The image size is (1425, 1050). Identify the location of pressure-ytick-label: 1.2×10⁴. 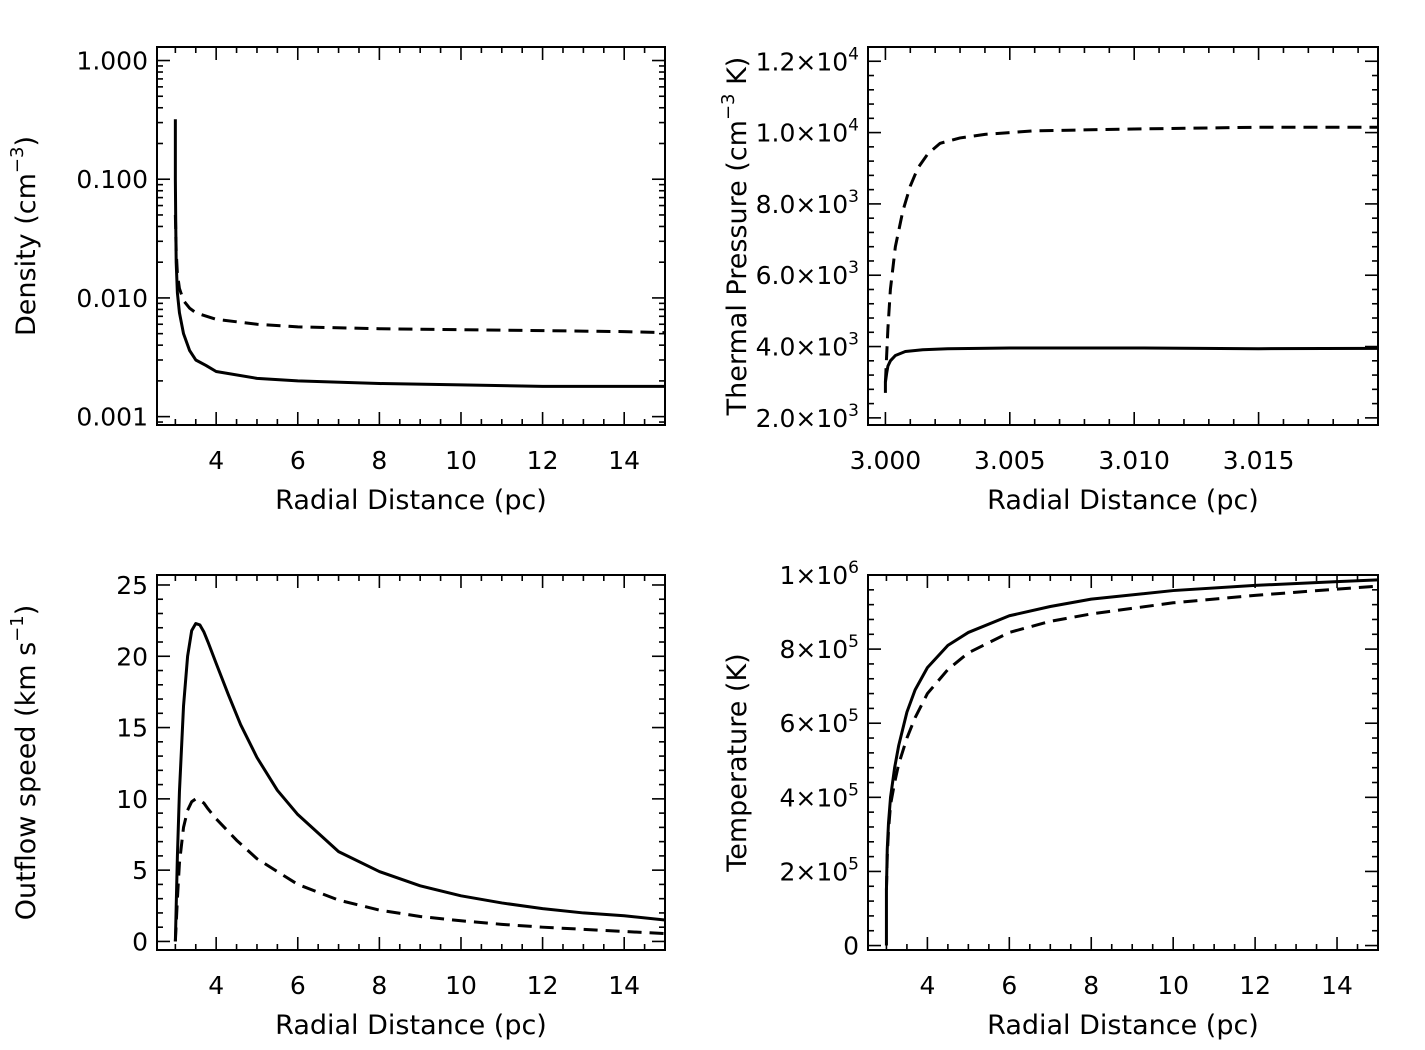
(807, 60).